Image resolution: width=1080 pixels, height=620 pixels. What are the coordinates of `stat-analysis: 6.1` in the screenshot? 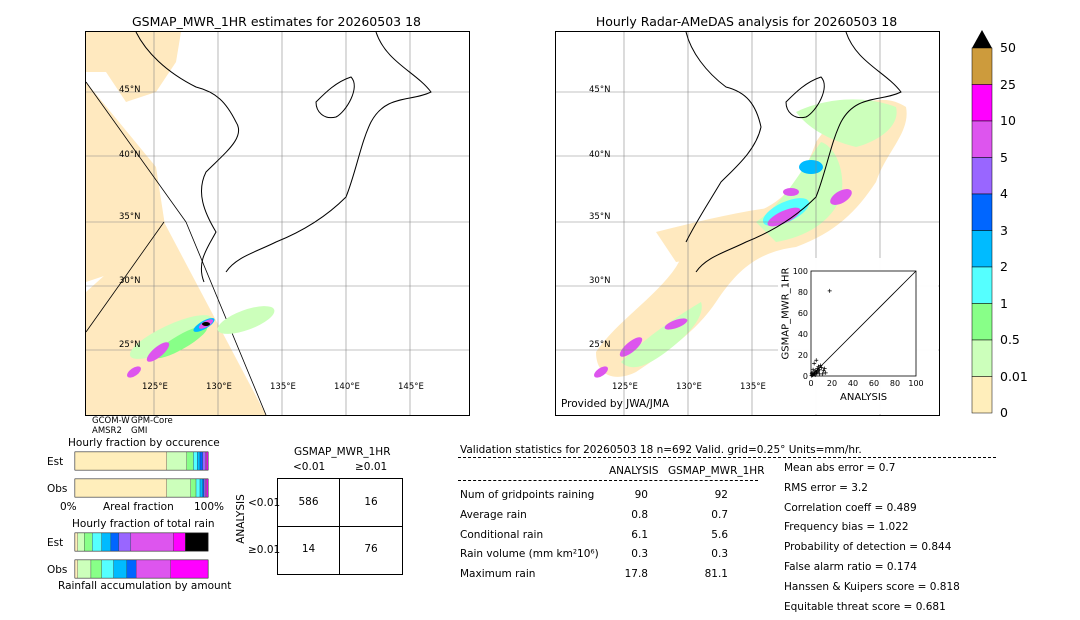 It's located at (639, 535).